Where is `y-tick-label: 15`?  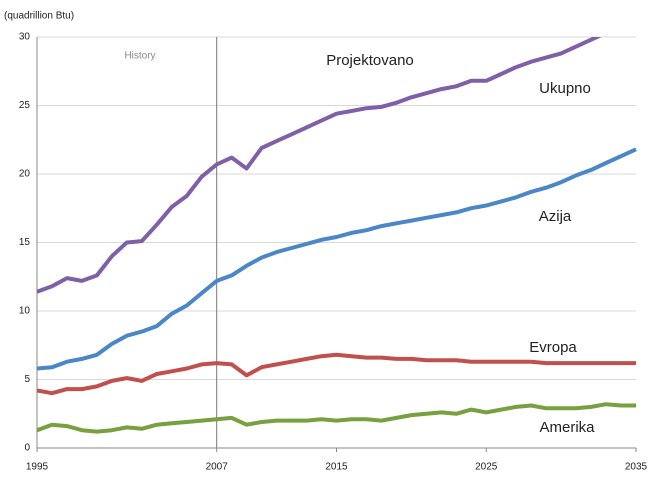
y-tick-label: 15 is located at coordinates (25, 242).